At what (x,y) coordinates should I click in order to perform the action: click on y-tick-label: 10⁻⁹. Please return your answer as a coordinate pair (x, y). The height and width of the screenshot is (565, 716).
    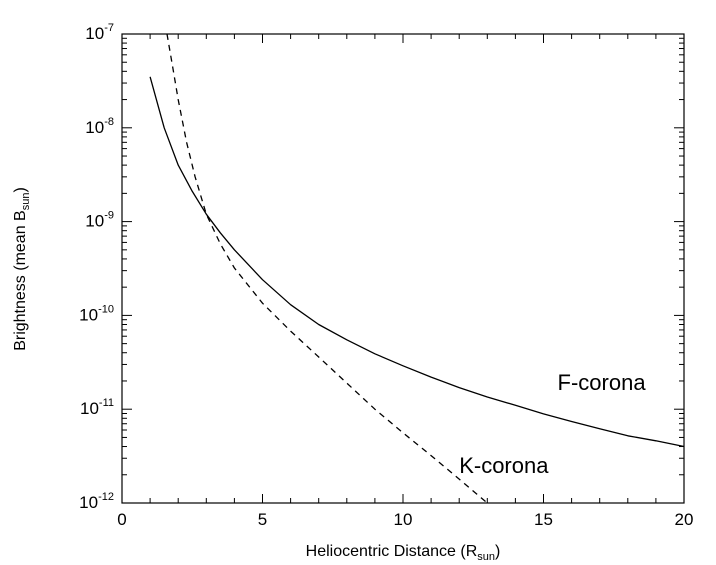
    Looking at the image, I should click on (99, 220).